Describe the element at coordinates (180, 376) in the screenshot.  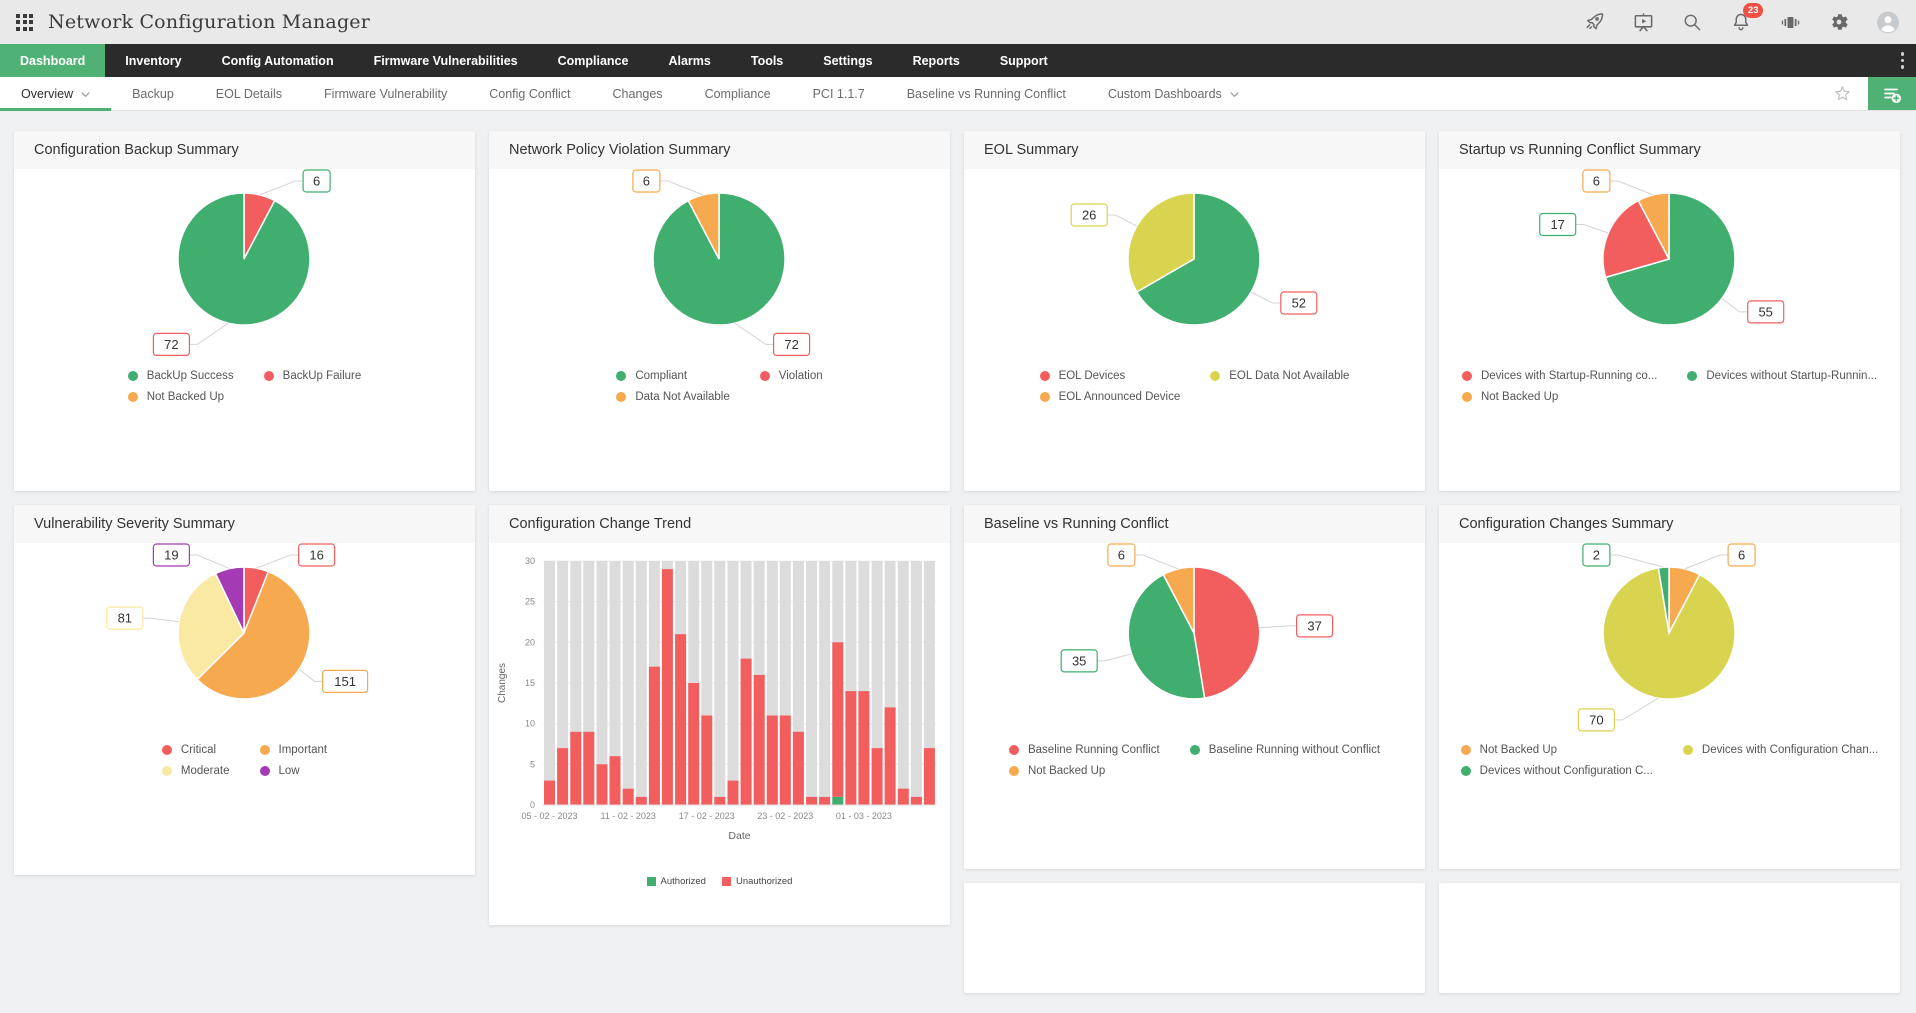
I see `legend-item-backup-success: BackUp Success` at that location.